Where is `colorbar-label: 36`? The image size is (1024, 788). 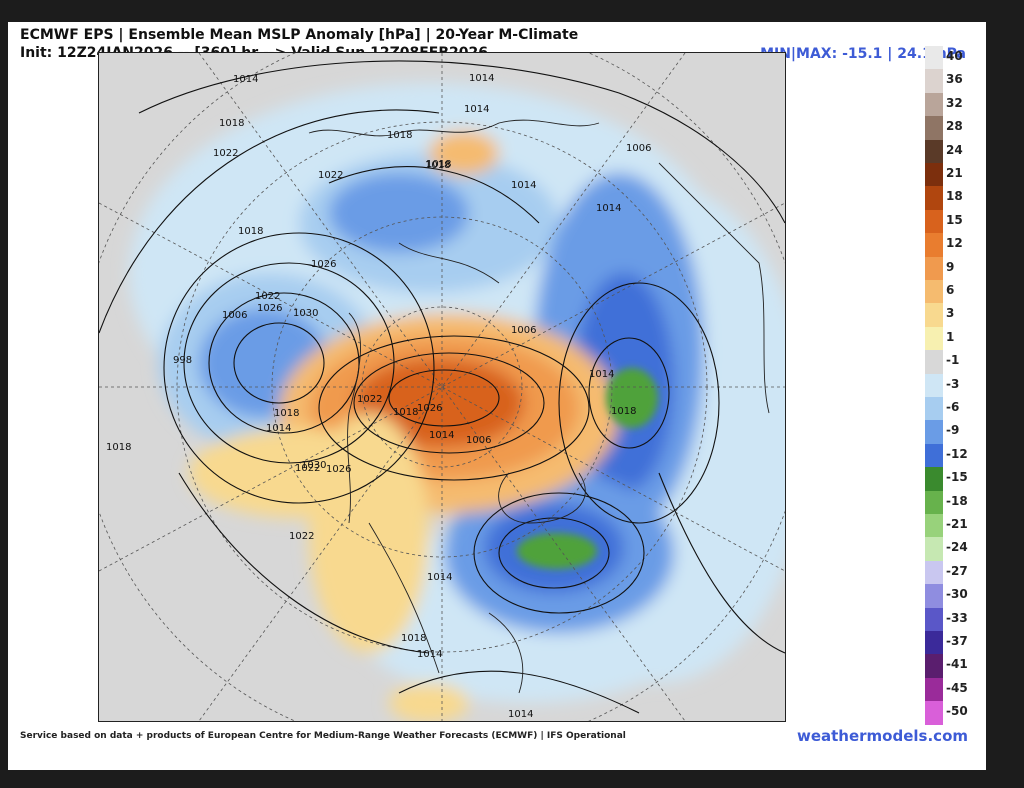
colorbar-label: 36 is located at coordinates (954, 79).